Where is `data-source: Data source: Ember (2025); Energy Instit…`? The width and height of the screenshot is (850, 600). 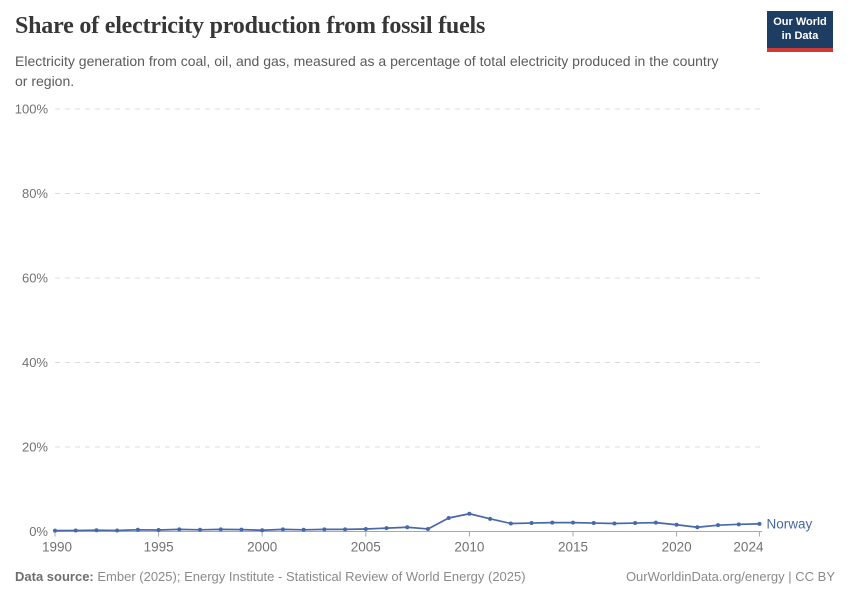 data-source: Data source: Ember (2025); Energy Instit… is located at coordinates (270, 576).